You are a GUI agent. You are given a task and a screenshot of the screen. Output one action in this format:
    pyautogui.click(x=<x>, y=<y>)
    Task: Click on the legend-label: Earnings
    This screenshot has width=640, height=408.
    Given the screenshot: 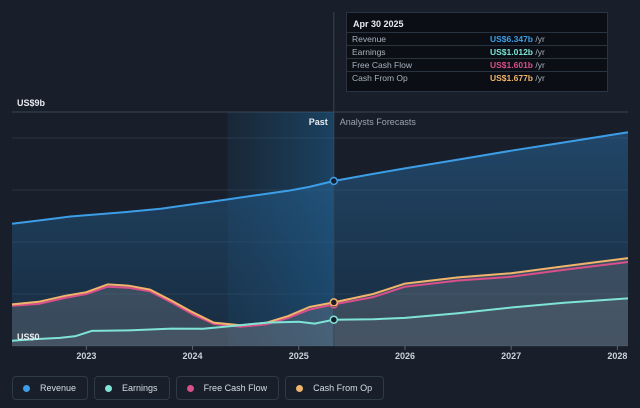 What is the action you would take?
    pyautogui.click(x=140, y=388)
    